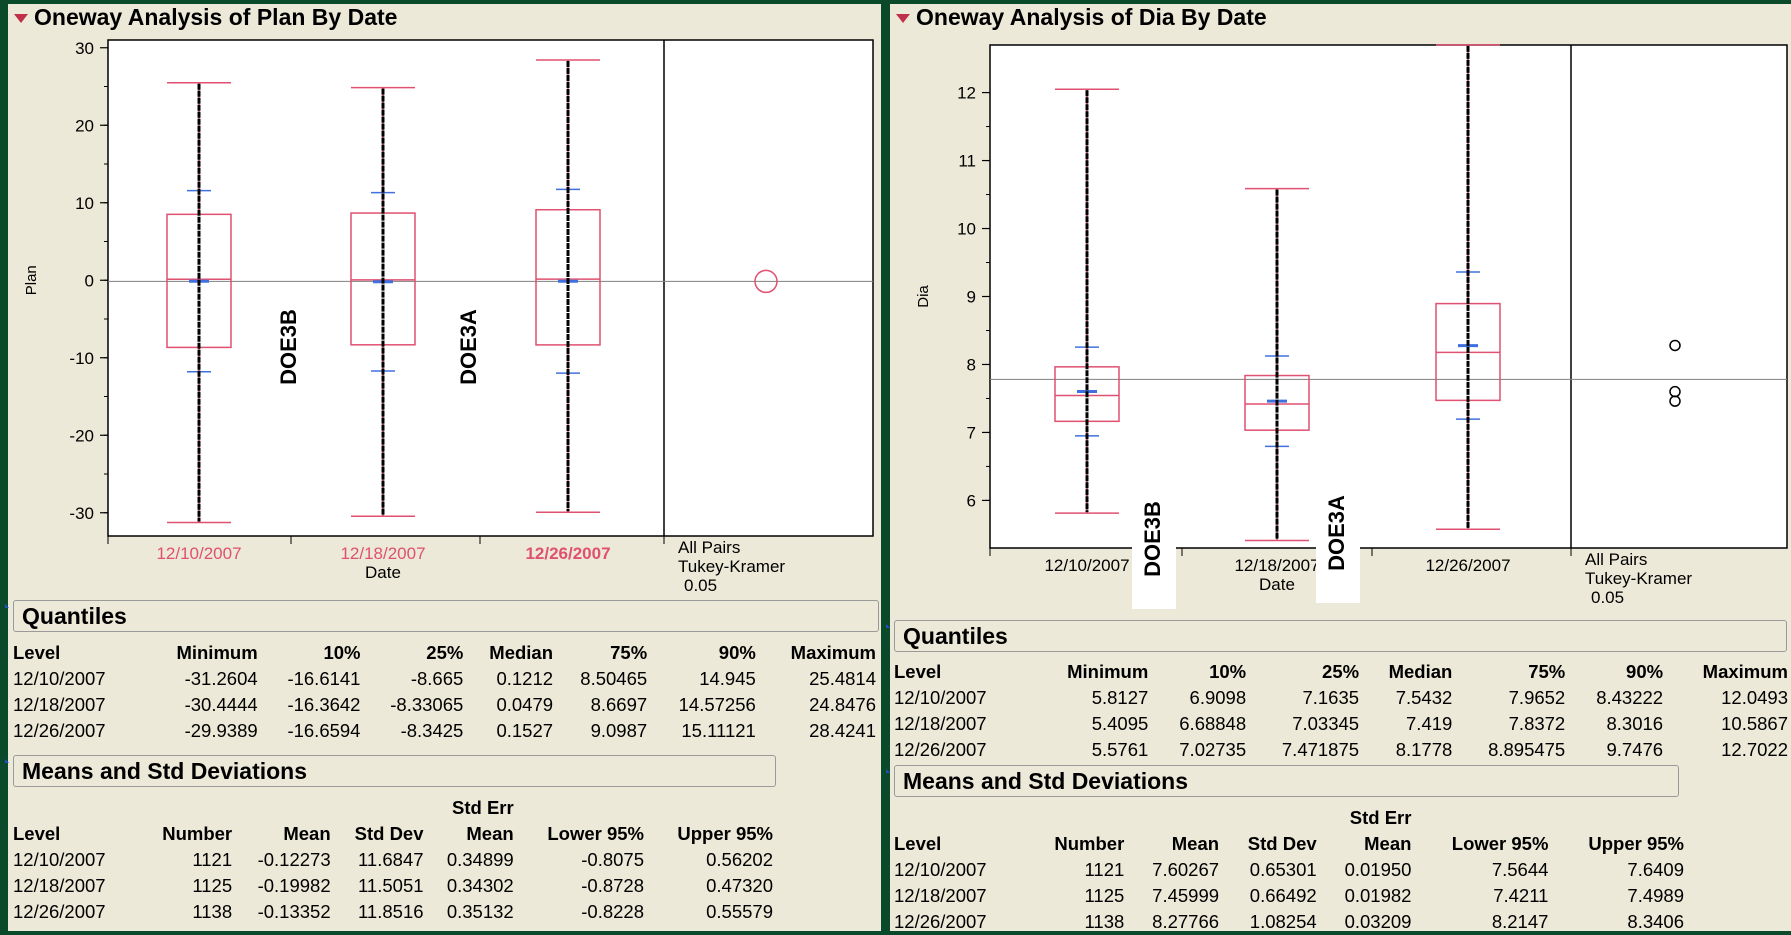 The width and height of the screenshot is (1791, 935). What do you see at coordinates (739, 859) in the screenshot?
I see `table-cell: 0.56202` at bounding box center [739, 859].